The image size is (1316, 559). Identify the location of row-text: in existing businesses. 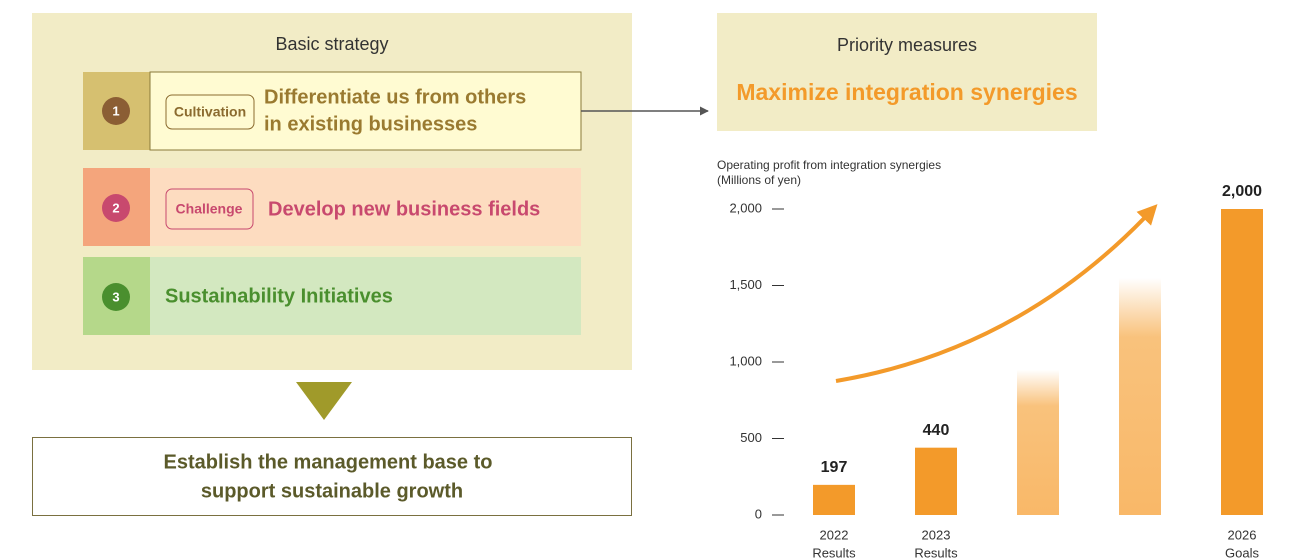
(370, 124).